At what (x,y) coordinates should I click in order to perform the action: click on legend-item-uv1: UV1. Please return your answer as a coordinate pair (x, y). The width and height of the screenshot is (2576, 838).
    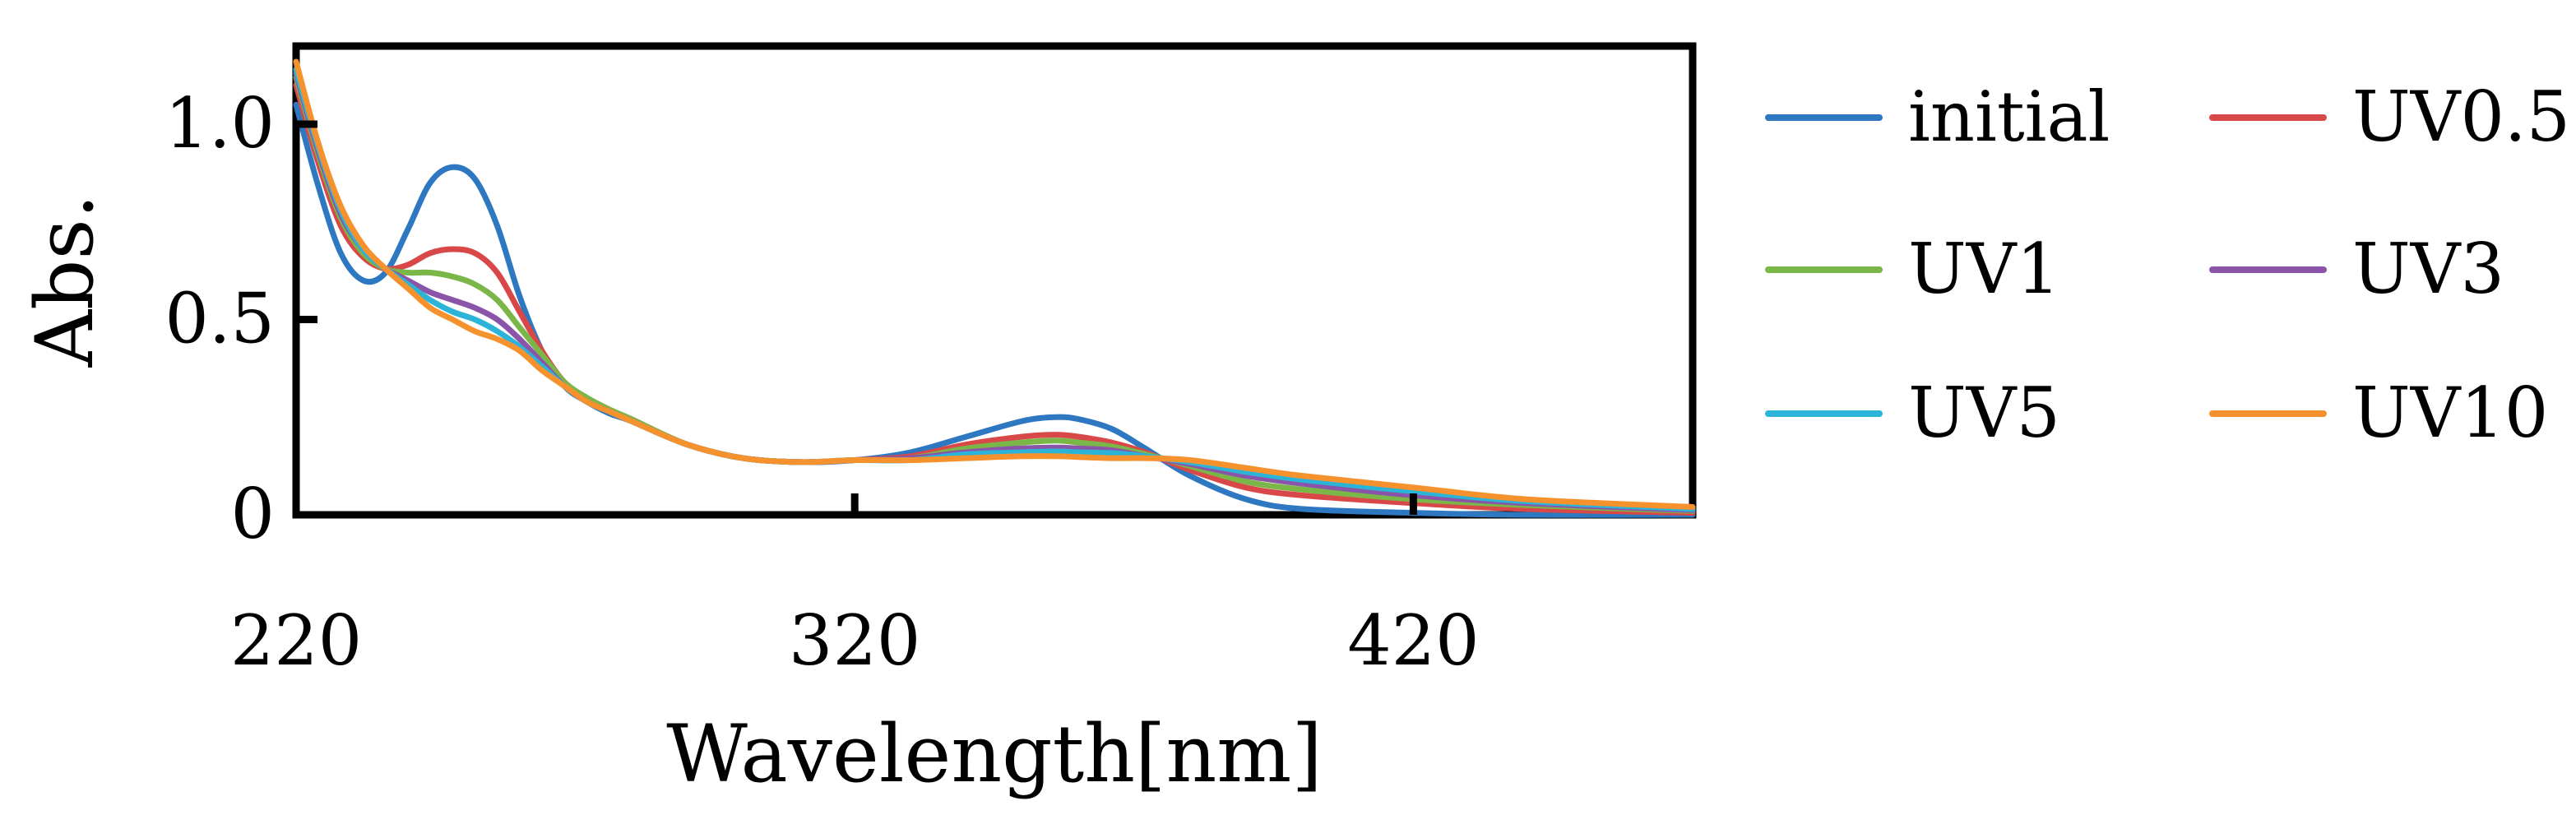
    Looking at the image, I should click on (1913, 269).